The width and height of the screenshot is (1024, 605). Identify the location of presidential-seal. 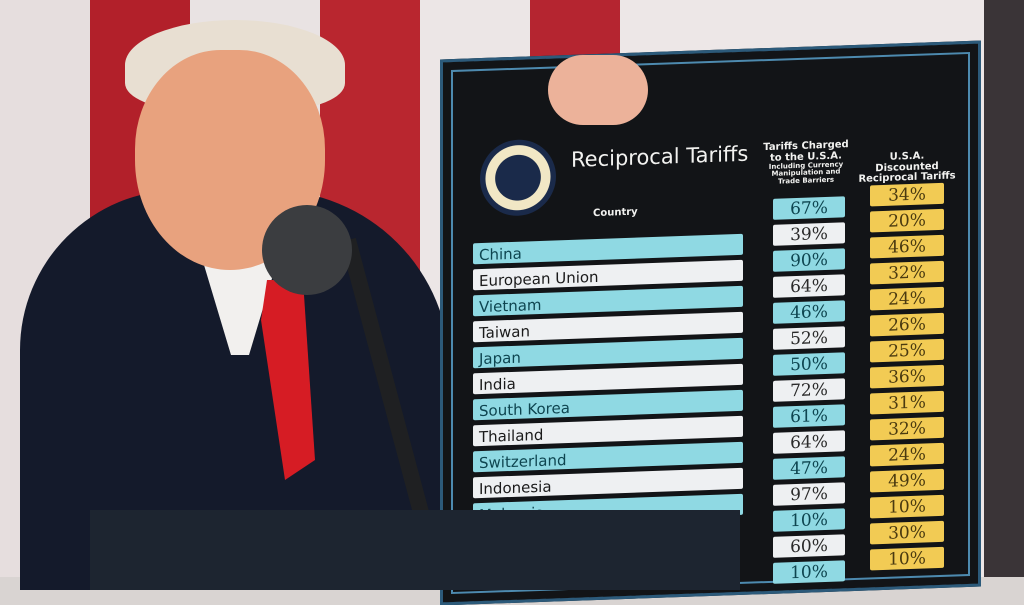
(518, 178).